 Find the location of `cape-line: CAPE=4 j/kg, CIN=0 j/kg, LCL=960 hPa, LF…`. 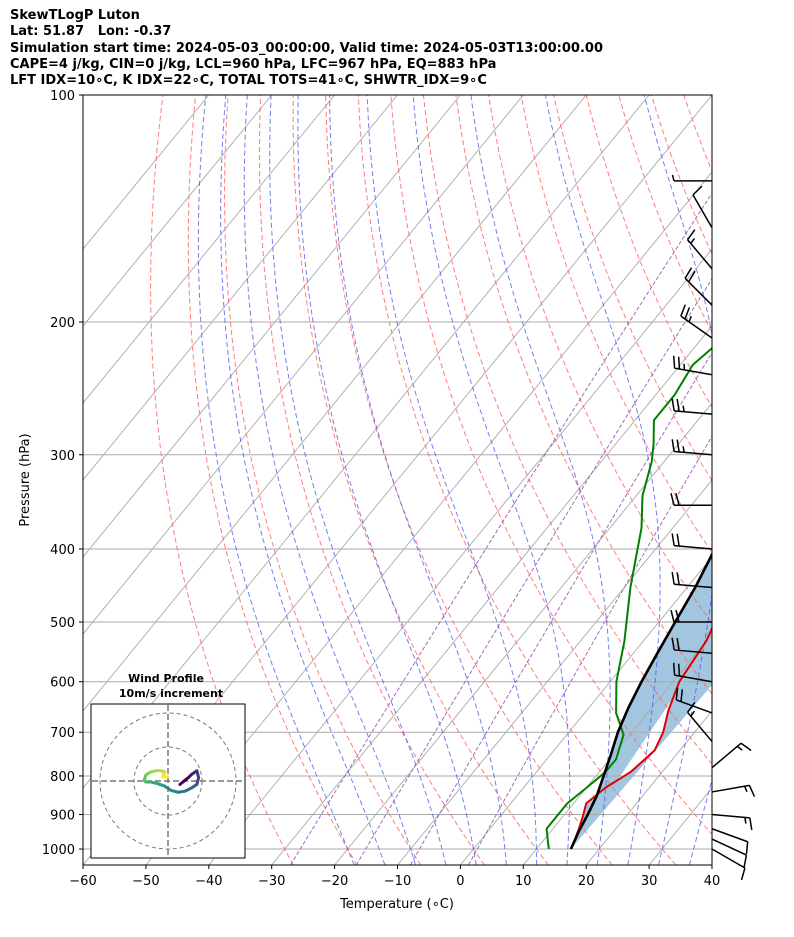

cape-line: CAPE=4 j/kg, CIN=0 j/kg, LCL=960 hPa, LF… is located at coordinates (253, 64).